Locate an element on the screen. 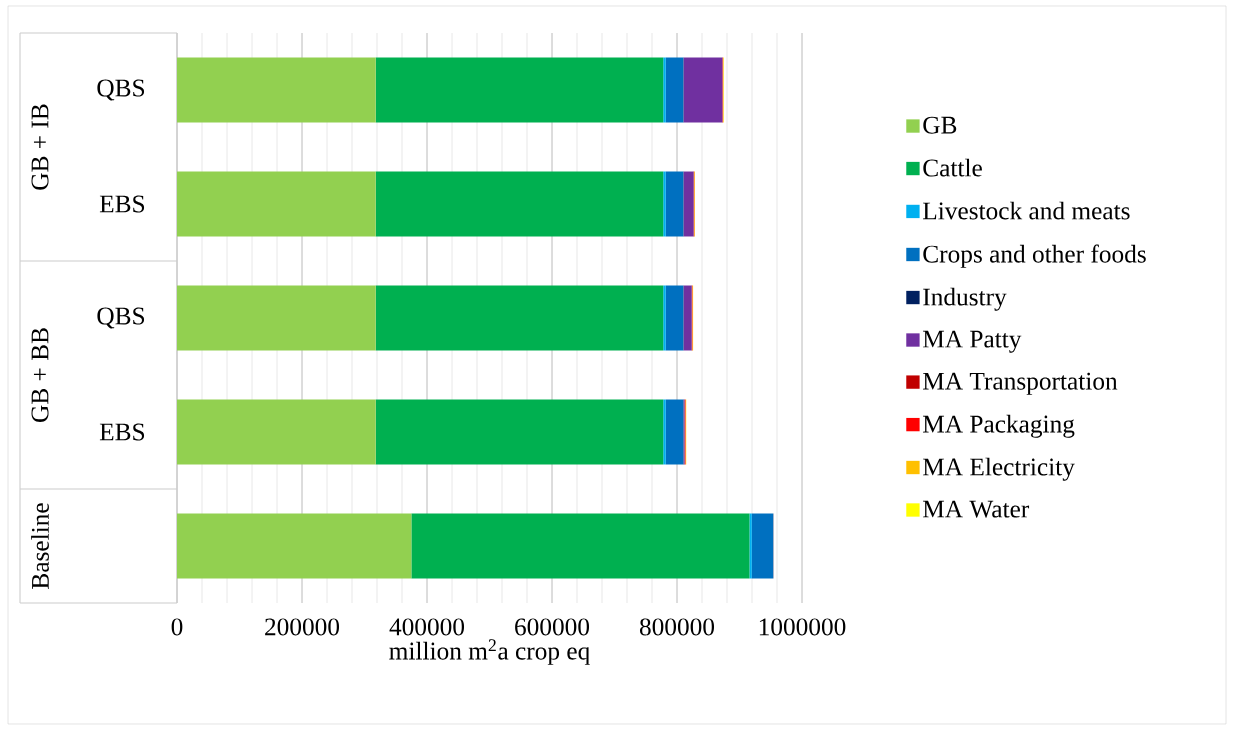 The width and height of the screenshot is (1233, 732). legend-label: Livestock and meats is located at coordinates (1026, 210).